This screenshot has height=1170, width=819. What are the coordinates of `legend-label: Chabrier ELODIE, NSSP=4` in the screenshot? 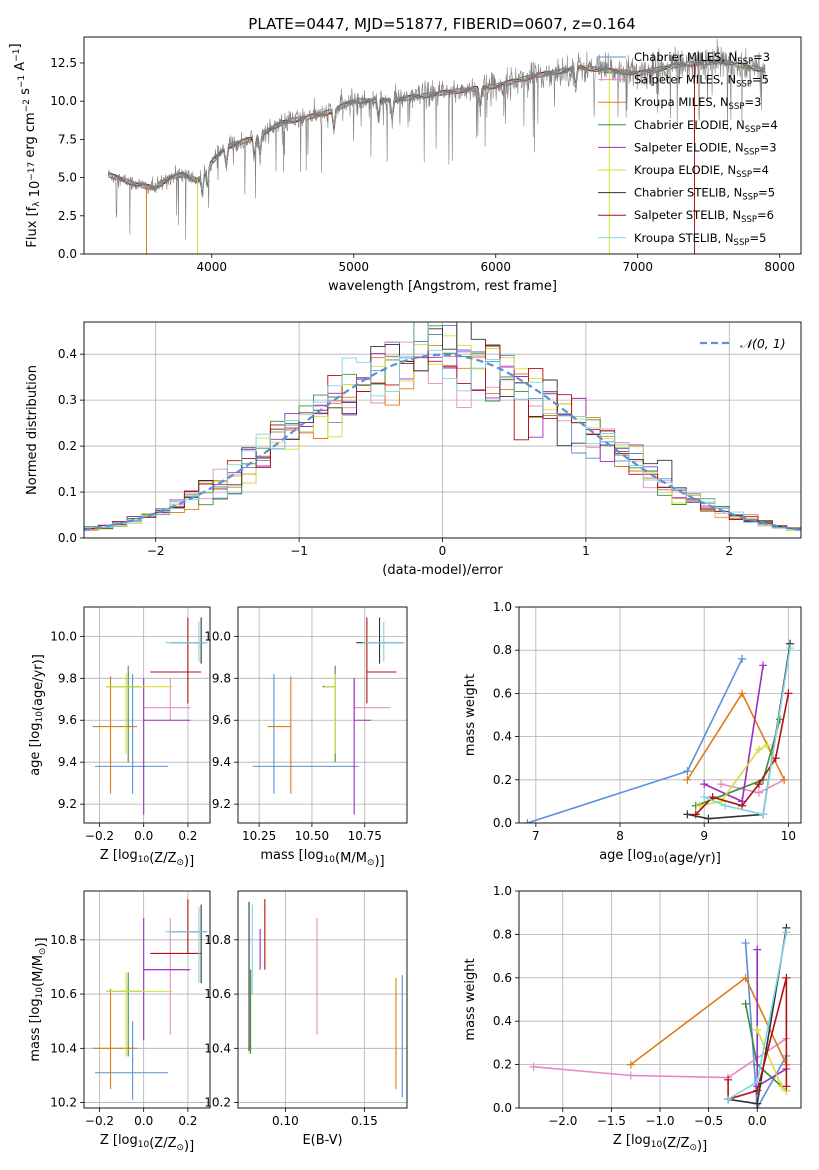 It's located at (706, 126).